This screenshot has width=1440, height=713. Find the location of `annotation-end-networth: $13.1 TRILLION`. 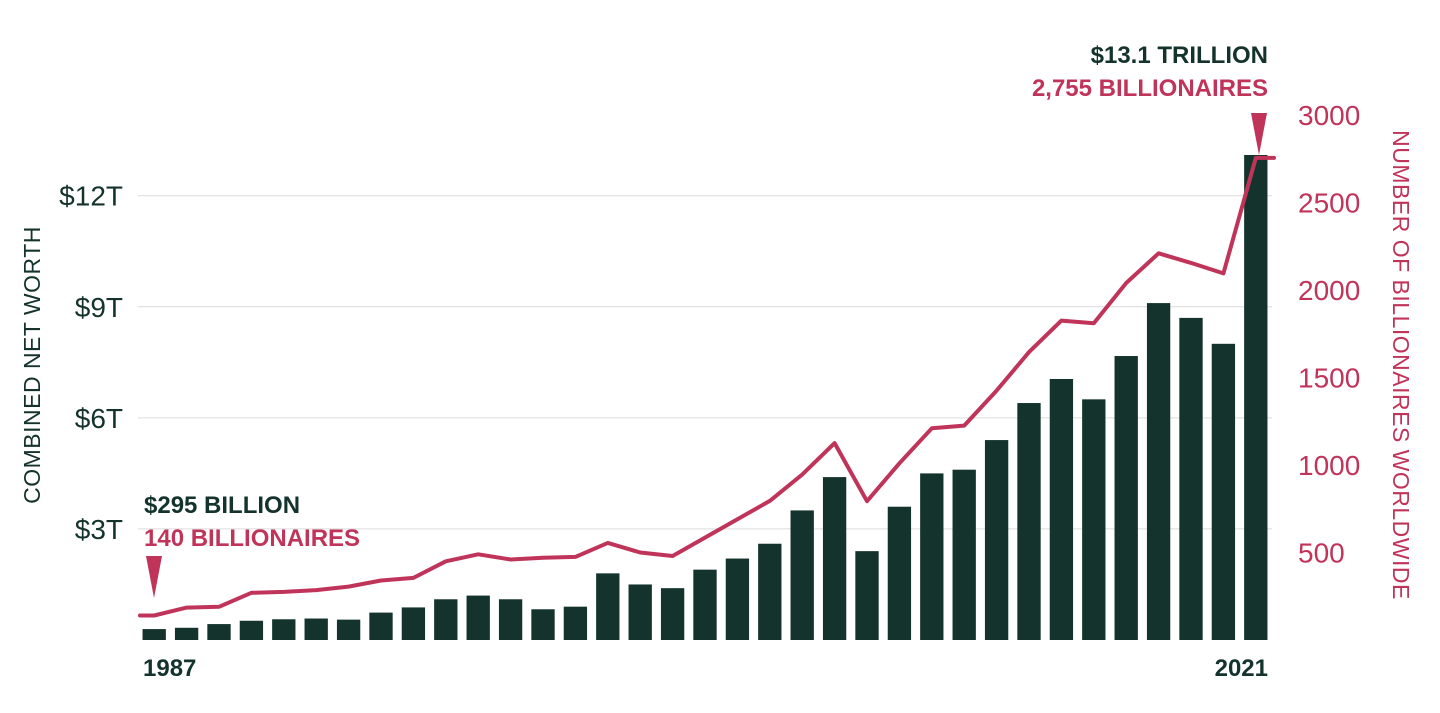

annotation-end-networth: $13.1 TRILLION is located at coordinates (1179, 55).